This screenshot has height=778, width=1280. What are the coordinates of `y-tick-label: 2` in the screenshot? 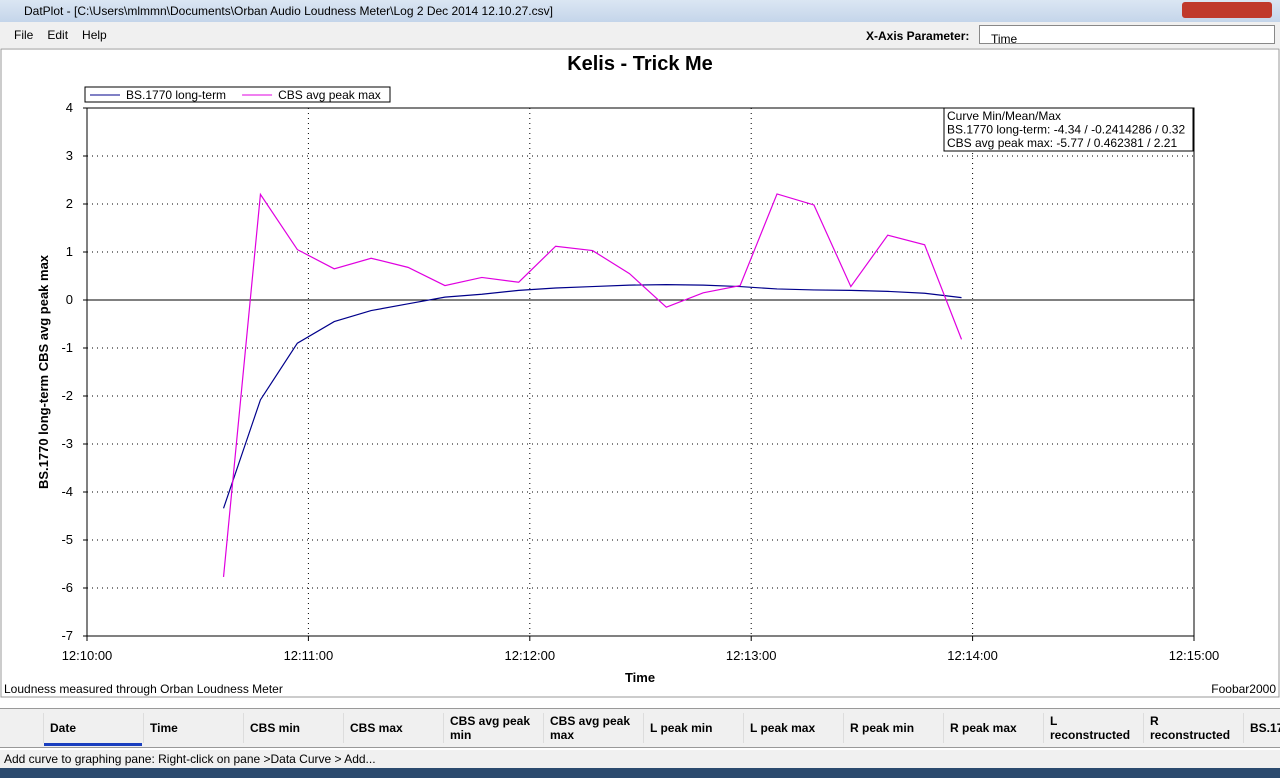 It's located at (69, 203).